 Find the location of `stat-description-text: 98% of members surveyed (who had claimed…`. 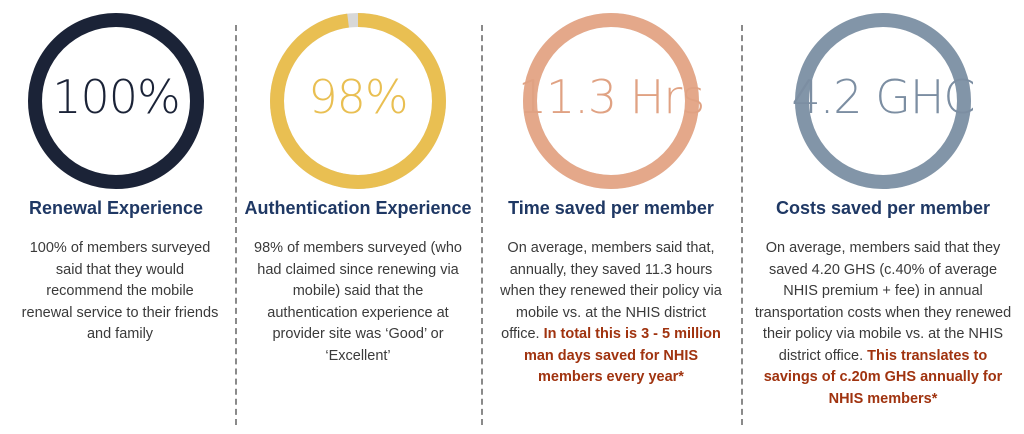

stat-description-text: 98% of members surveyed (who had claimed… is located at coordinates (358, 302).